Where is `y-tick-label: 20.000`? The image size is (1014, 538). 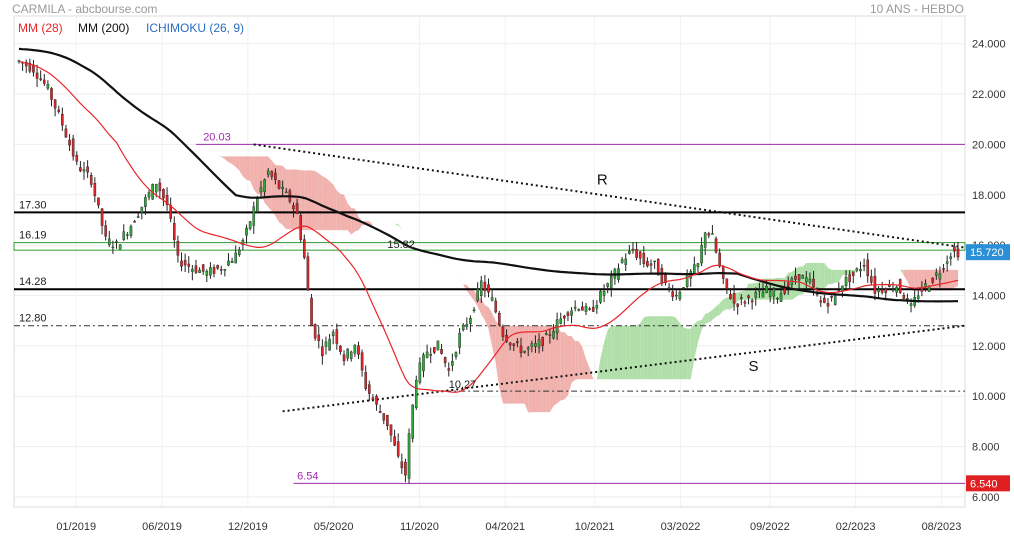
y-tick-label: 20.000 is located at coordinates (989, 145).